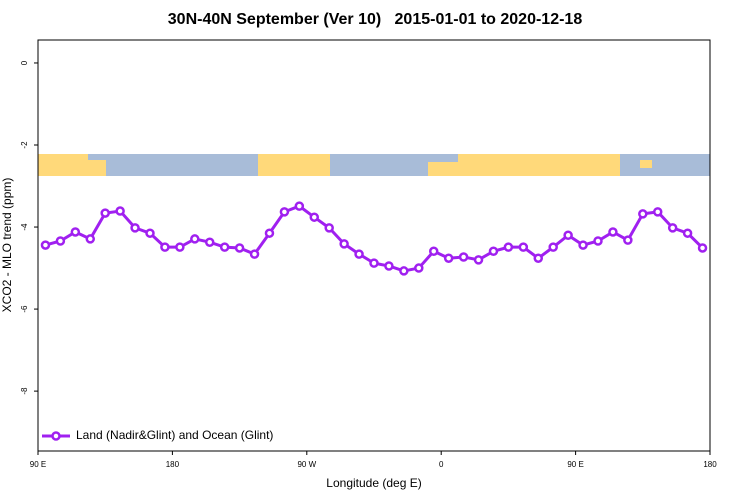 The width and height of the screenshot is (750, 500). Describe the element at coordinates (56, 436) in the screenshot. I see `legend-marker` at that location.